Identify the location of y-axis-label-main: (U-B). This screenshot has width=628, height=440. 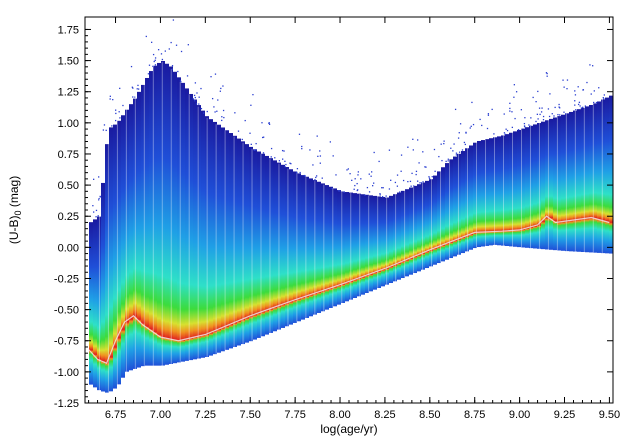
(14, 230).